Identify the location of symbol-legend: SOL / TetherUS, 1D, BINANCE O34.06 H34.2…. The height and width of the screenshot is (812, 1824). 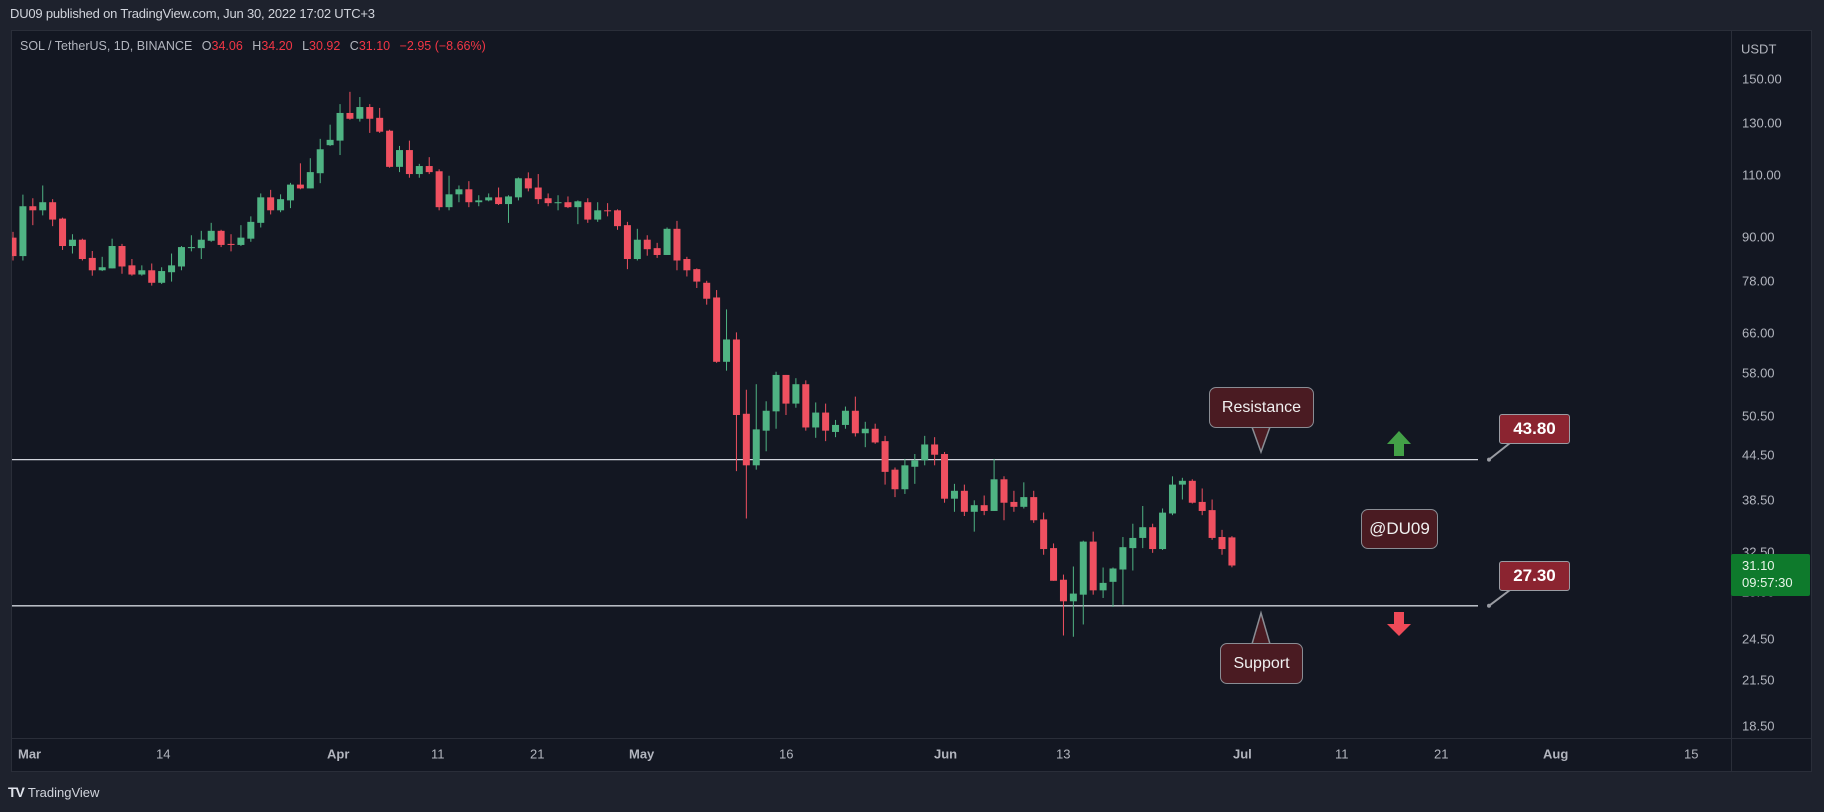
(253, 46).